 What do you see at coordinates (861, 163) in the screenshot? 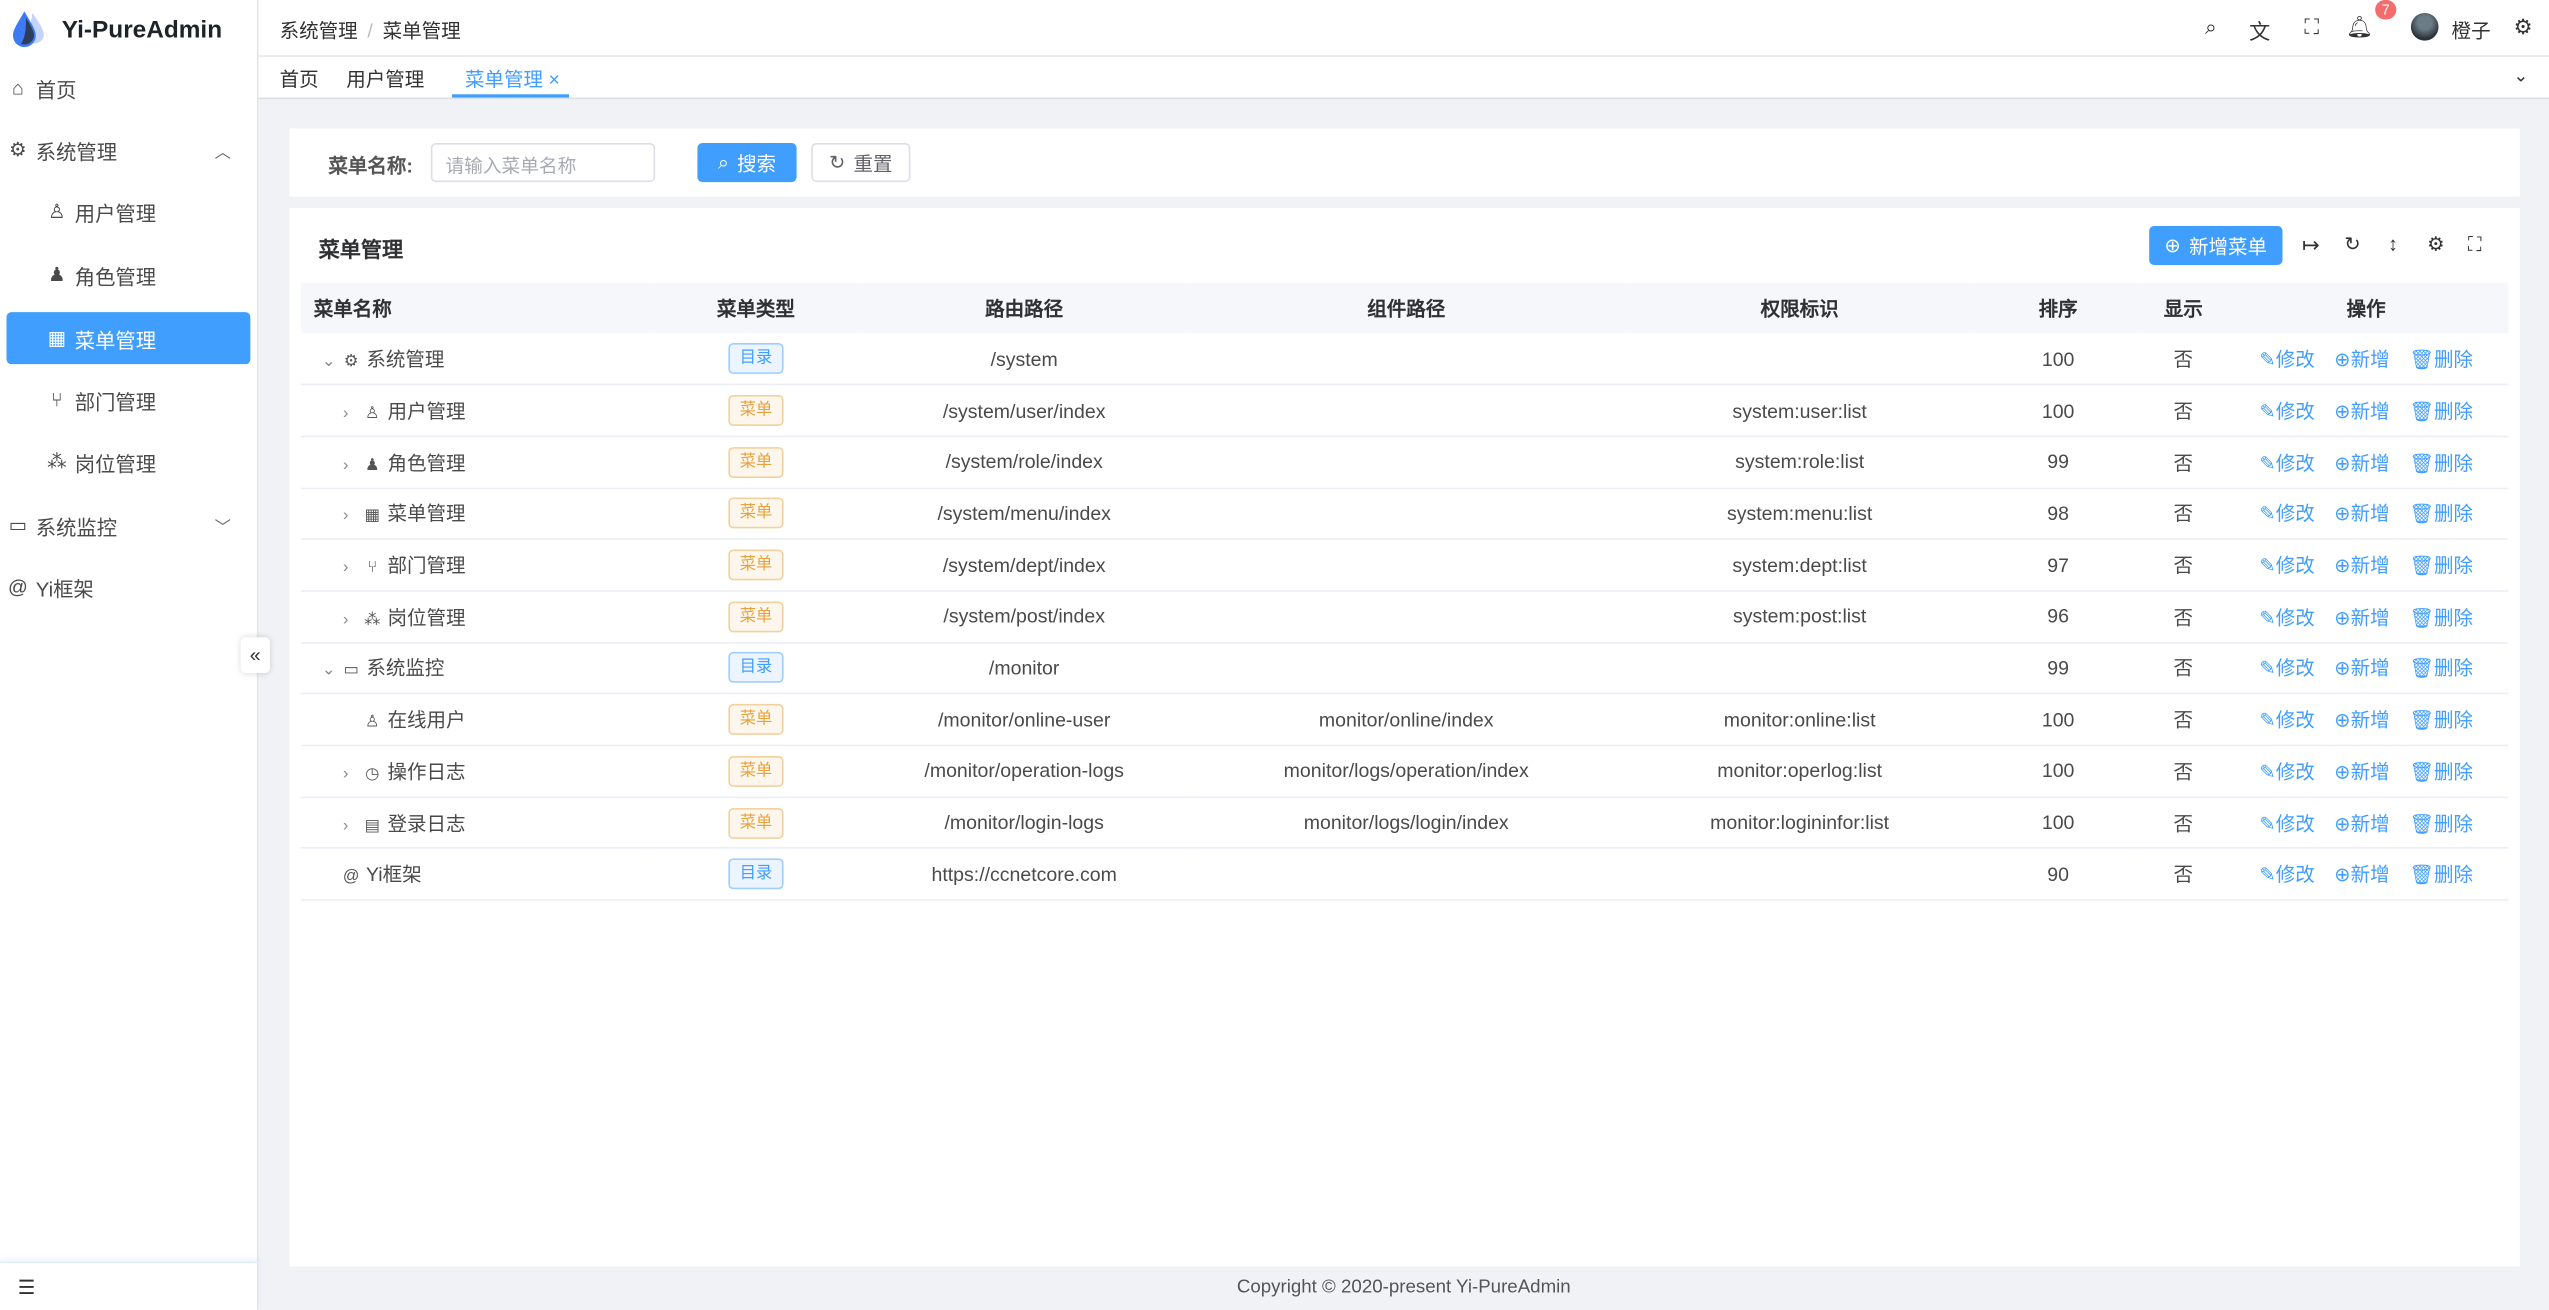
I see `reset-button: ↻ 重置` at bounding box center [861, 163].